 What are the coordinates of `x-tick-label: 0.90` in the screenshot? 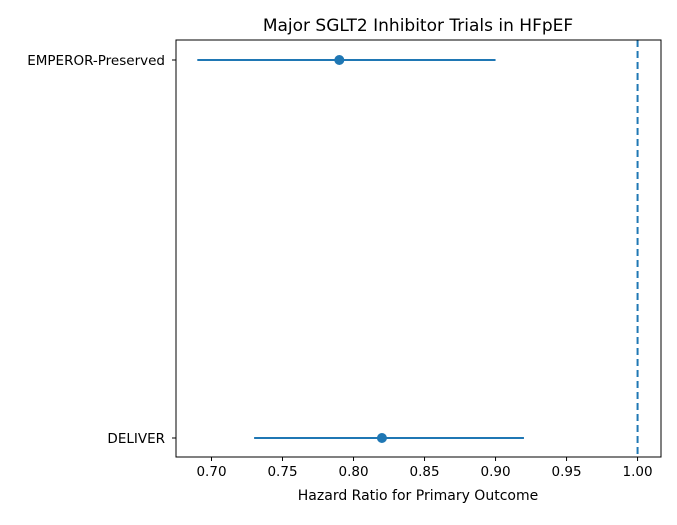 It's located at (496, 472).